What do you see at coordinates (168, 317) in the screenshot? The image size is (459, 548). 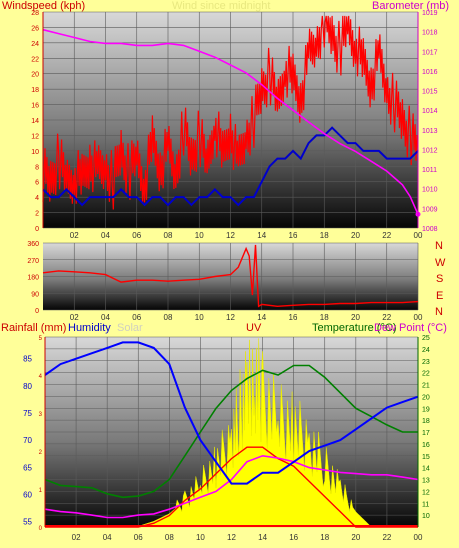 I see `direction-xtick-label: 08` at bounding box center [168, 317].